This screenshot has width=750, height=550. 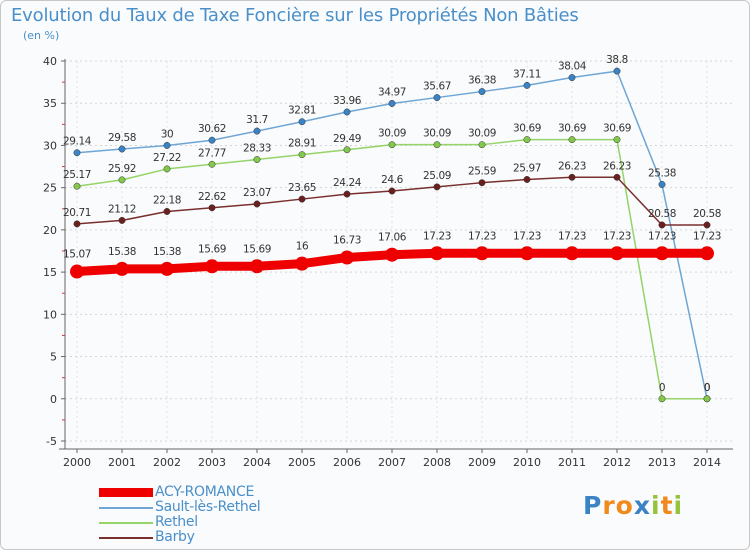 I want to click on data-label-barby: 26.23, so click(x=572, y=166).